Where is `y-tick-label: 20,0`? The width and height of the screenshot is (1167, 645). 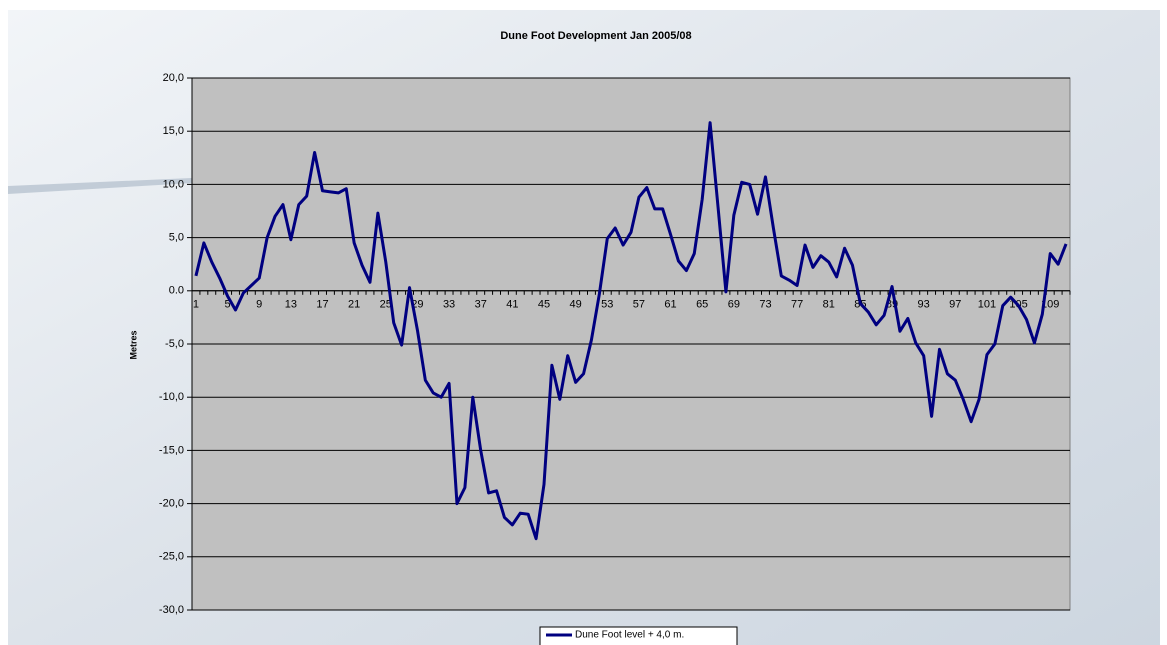
y-tick-label: 20,0 is located at coordinates (173, 78).